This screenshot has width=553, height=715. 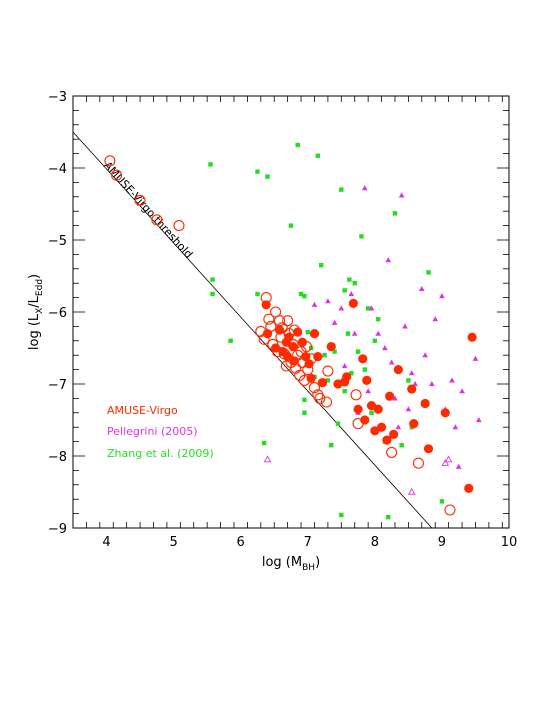 I want to click on y-tick-label: −9, so click(x=57, y=529).